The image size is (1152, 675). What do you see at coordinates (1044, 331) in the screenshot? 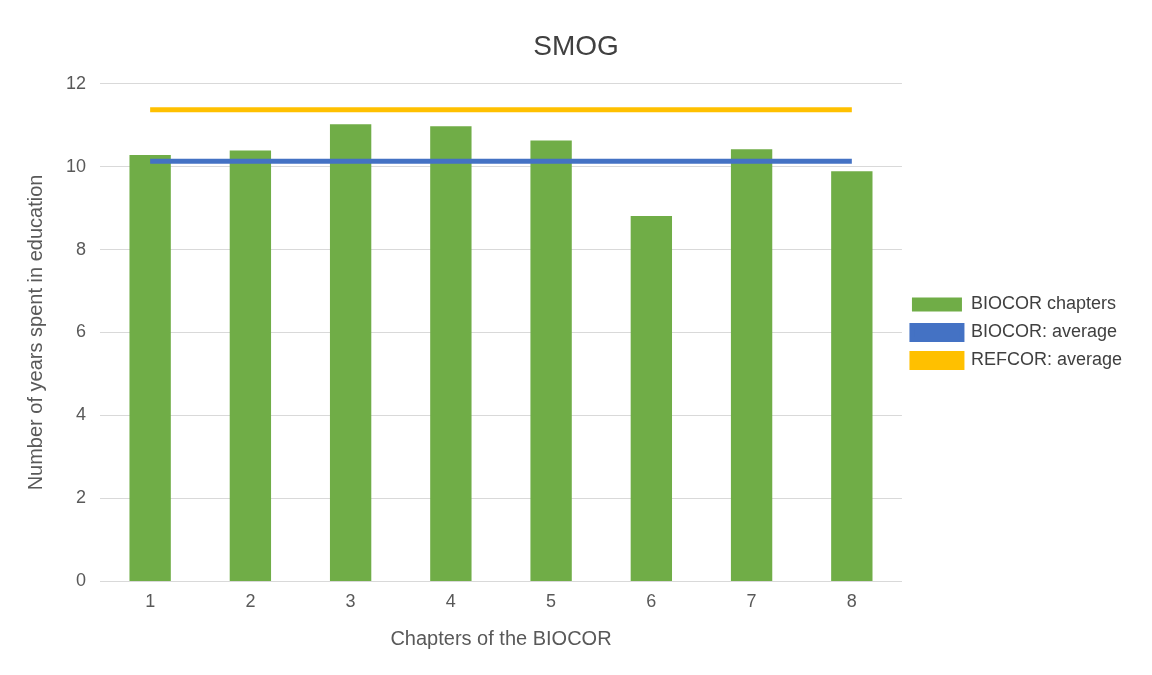
I see `legend-label: BIOCOR: average` at bounding box center [1044, 331].